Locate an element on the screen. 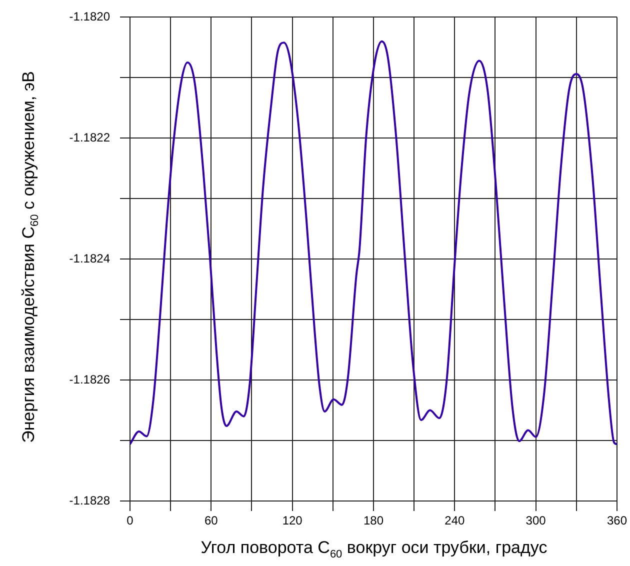 This screenshot has width=630, height=566. x-tick-label: 180 is located at coordinates (373, 521).